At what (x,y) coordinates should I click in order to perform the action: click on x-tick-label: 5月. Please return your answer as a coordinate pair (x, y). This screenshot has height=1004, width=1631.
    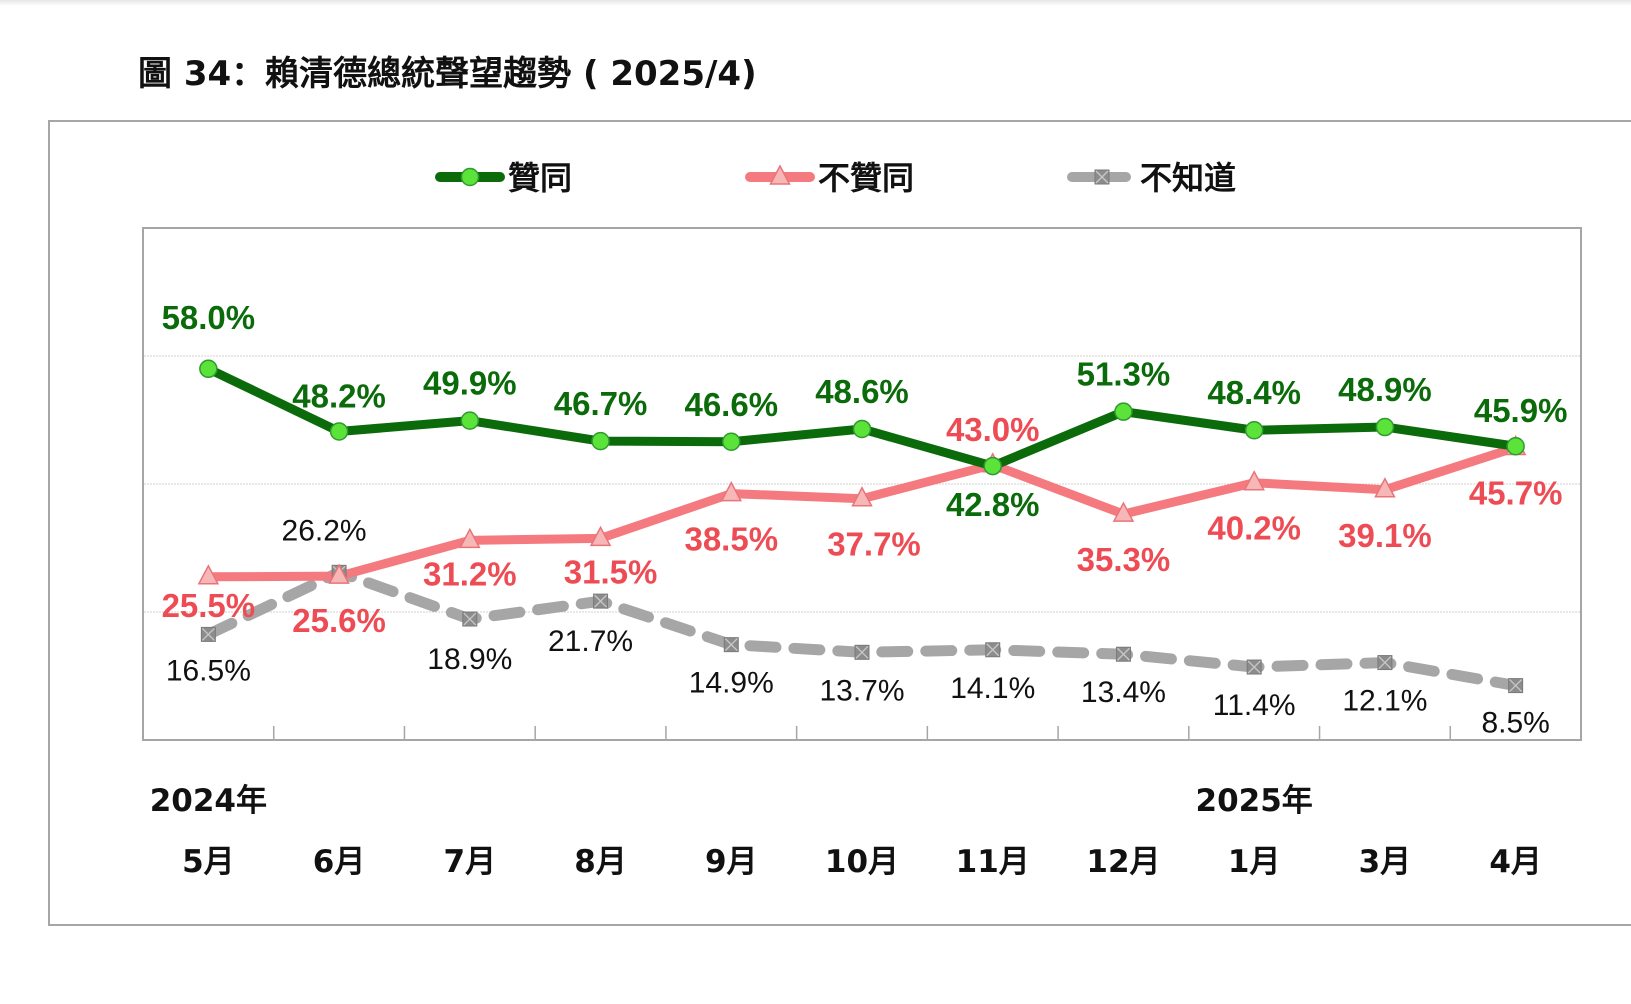
    Looking at the image, I should click on (208, 862).